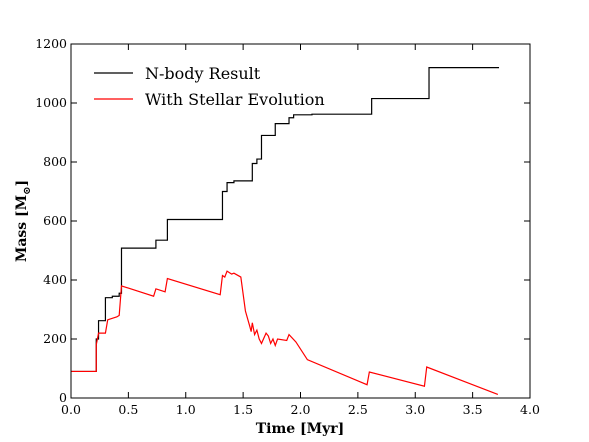 The image size is (589, 442). Describe the element at coordinates (22, 183) in the screenshot. I see `y-axis-label-end: ]` at that location.